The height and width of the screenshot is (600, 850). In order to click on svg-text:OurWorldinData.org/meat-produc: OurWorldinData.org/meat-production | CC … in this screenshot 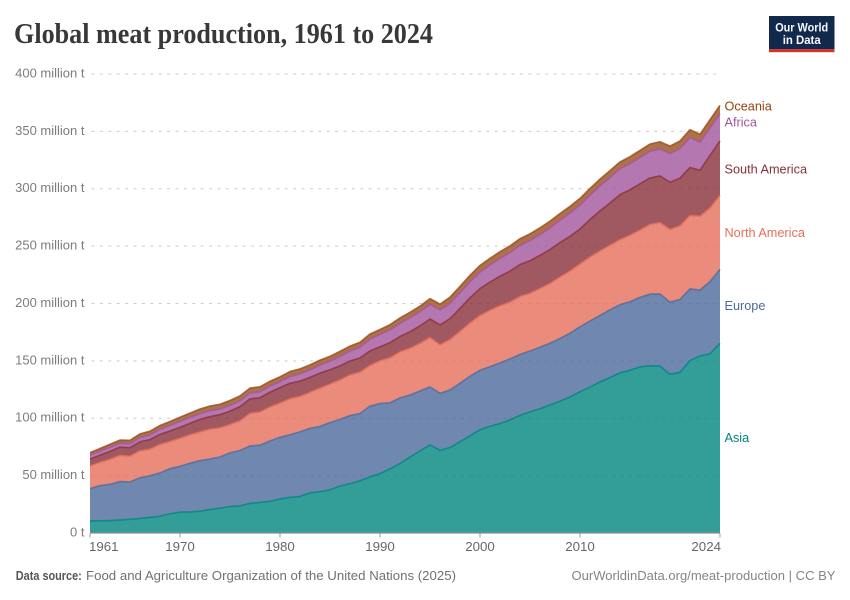, I will do `click(704, 575)`.